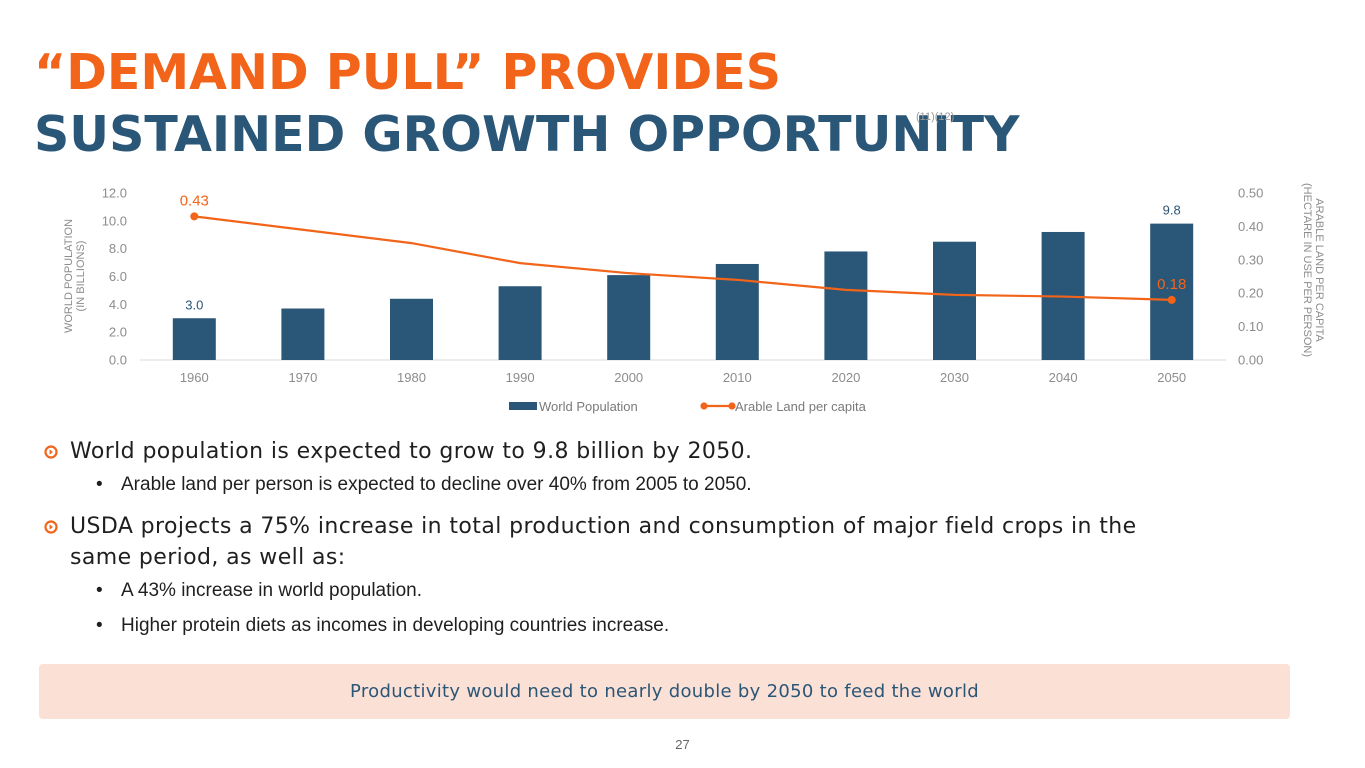 The height and width of the screenshot is (768, 1365). I want to click on legend-bar-swatch, so click(523, 406).